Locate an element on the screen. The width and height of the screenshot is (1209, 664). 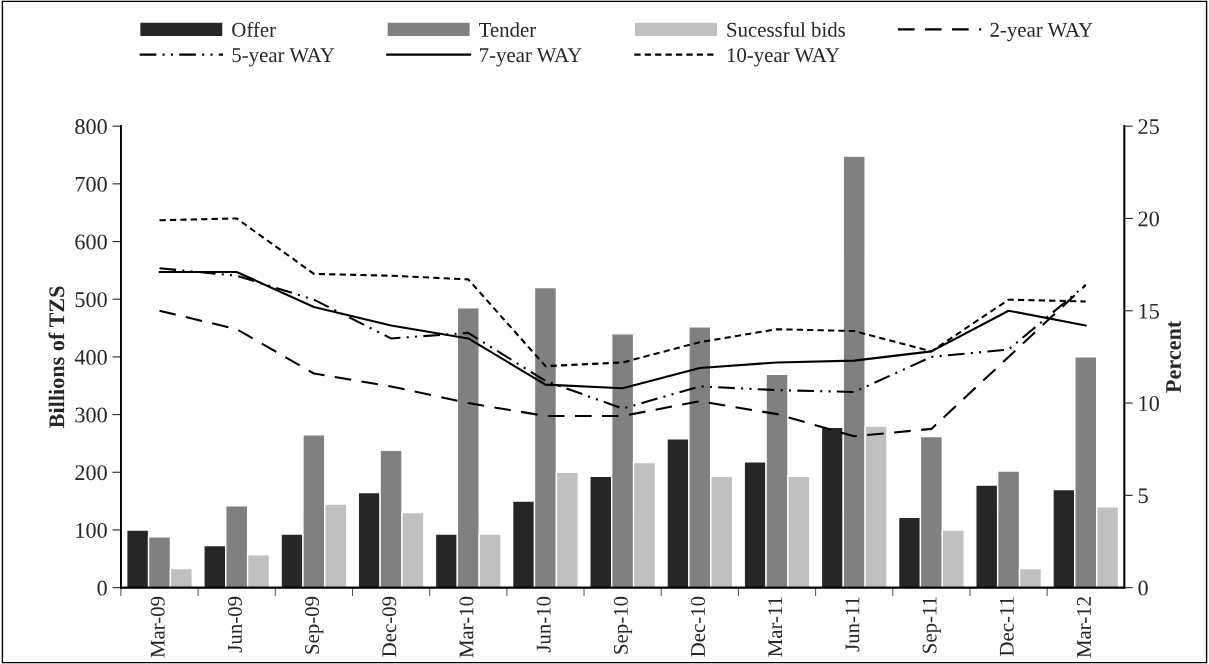
x-tick-label: Jun-09 is located at coordinates (234, 624).